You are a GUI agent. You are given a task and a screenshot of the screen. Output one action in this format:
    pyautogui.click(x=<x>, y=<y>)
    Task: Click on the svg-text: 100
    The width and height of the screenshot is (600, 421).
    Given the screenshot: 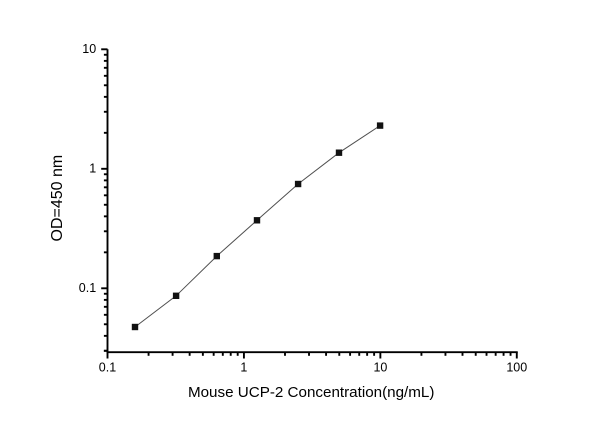 What is the action you would take?
    pyautogui.click(x=516, y=367)
    